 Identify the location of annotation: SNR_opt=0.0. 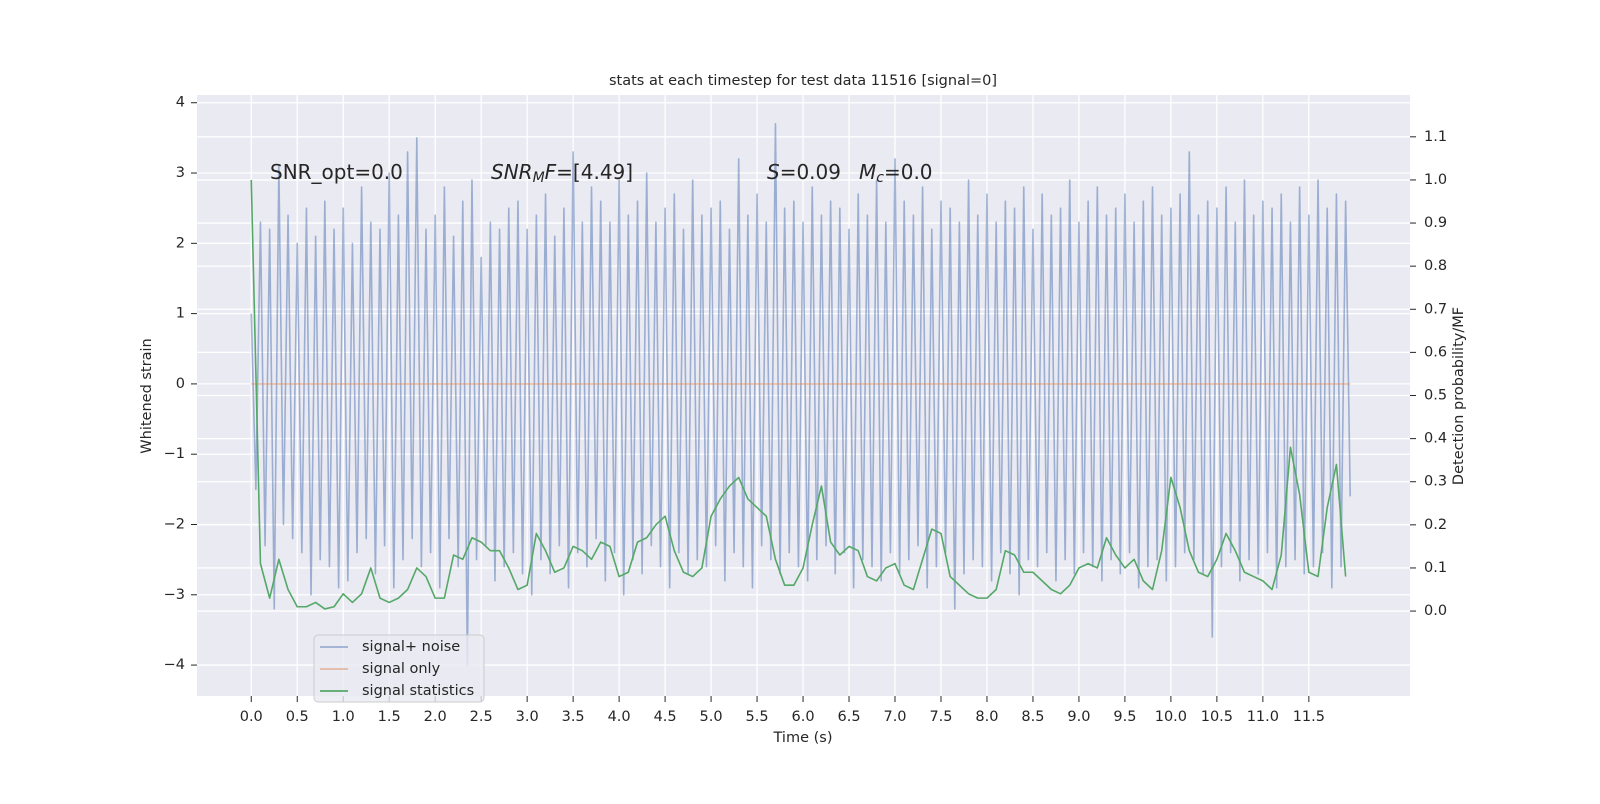
(336, 172).